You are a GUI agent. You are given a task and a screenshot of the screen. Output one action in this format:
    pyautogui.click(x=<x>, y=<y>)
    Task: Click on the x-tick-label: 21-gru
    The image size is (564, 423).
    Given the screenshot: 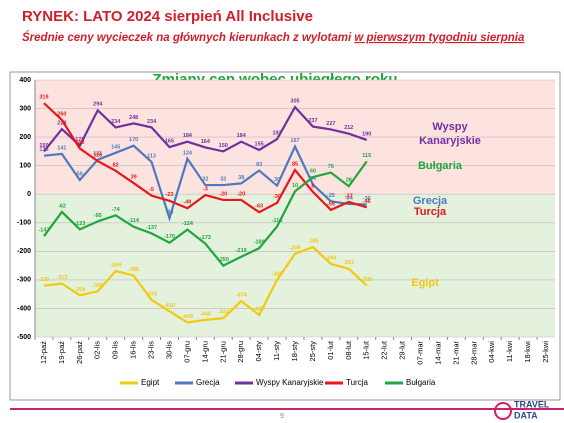 What is the action you would take?
    pyautogui.click(x=222, y=352)
    